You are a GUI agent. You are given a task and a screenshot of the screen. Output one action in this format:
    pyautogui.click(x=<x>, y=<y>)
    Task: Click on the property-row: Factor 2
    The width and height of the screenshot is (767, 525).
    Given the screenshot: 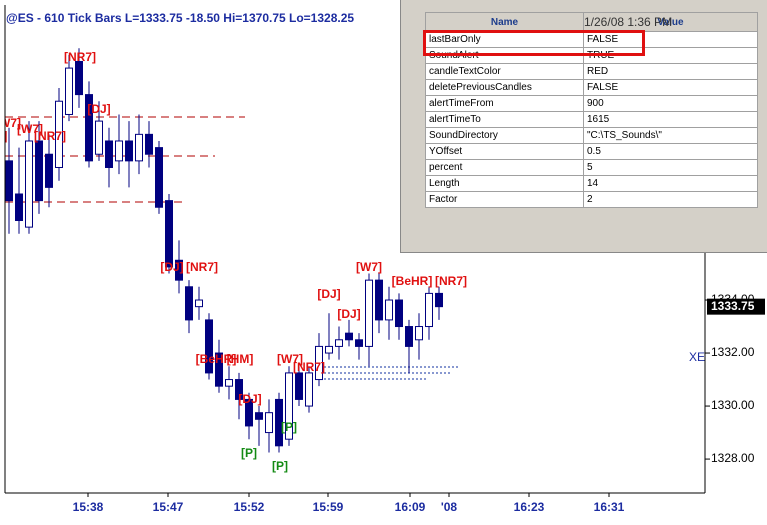 What is the action you would take?
    pyautogui.click(x=591, y=199)
    